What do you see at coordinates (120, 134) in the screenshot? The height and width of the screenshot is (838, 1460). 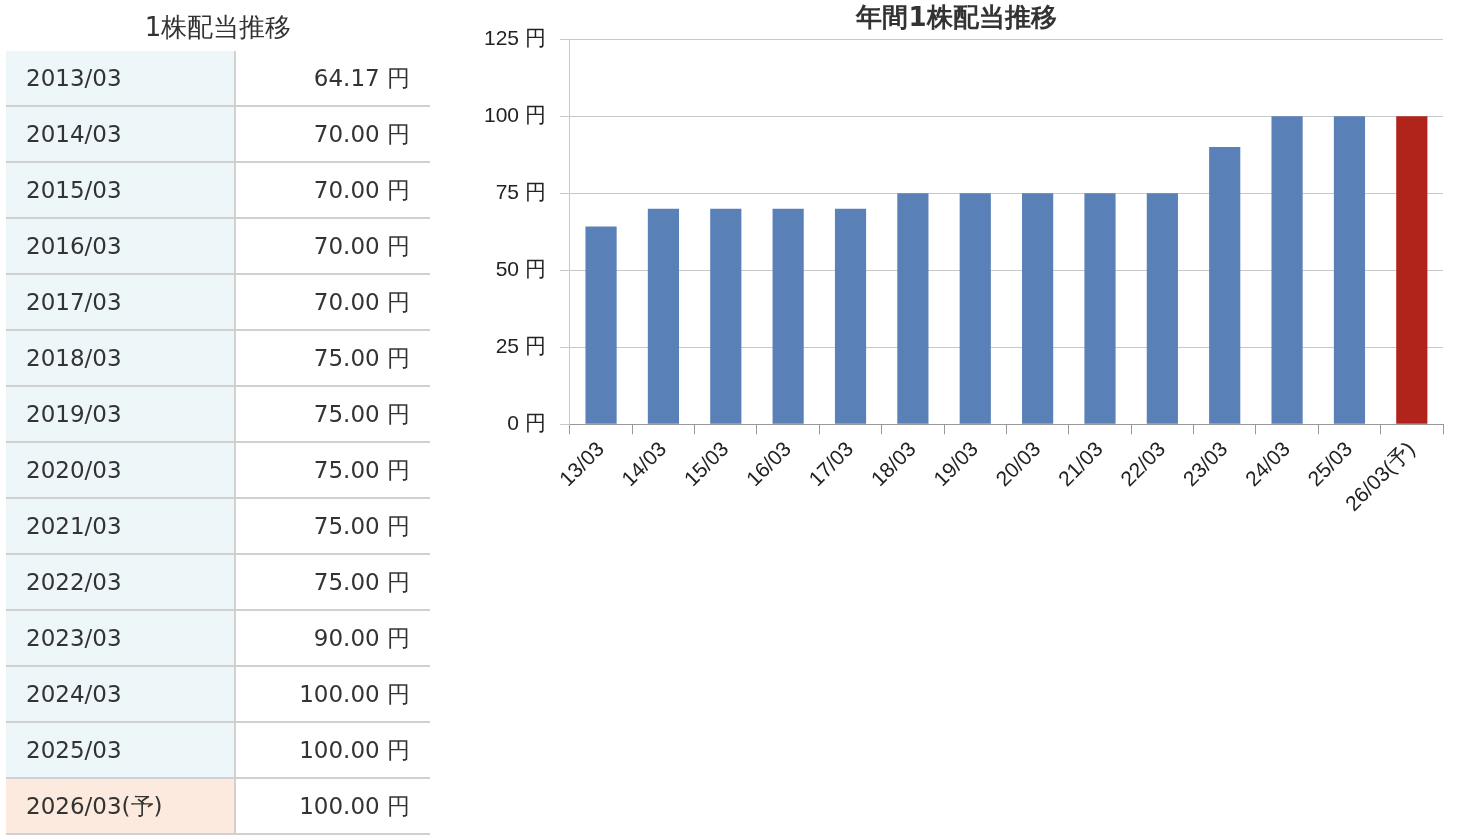 I see `category-label: 2014/03` at bounding box center [120, 134].